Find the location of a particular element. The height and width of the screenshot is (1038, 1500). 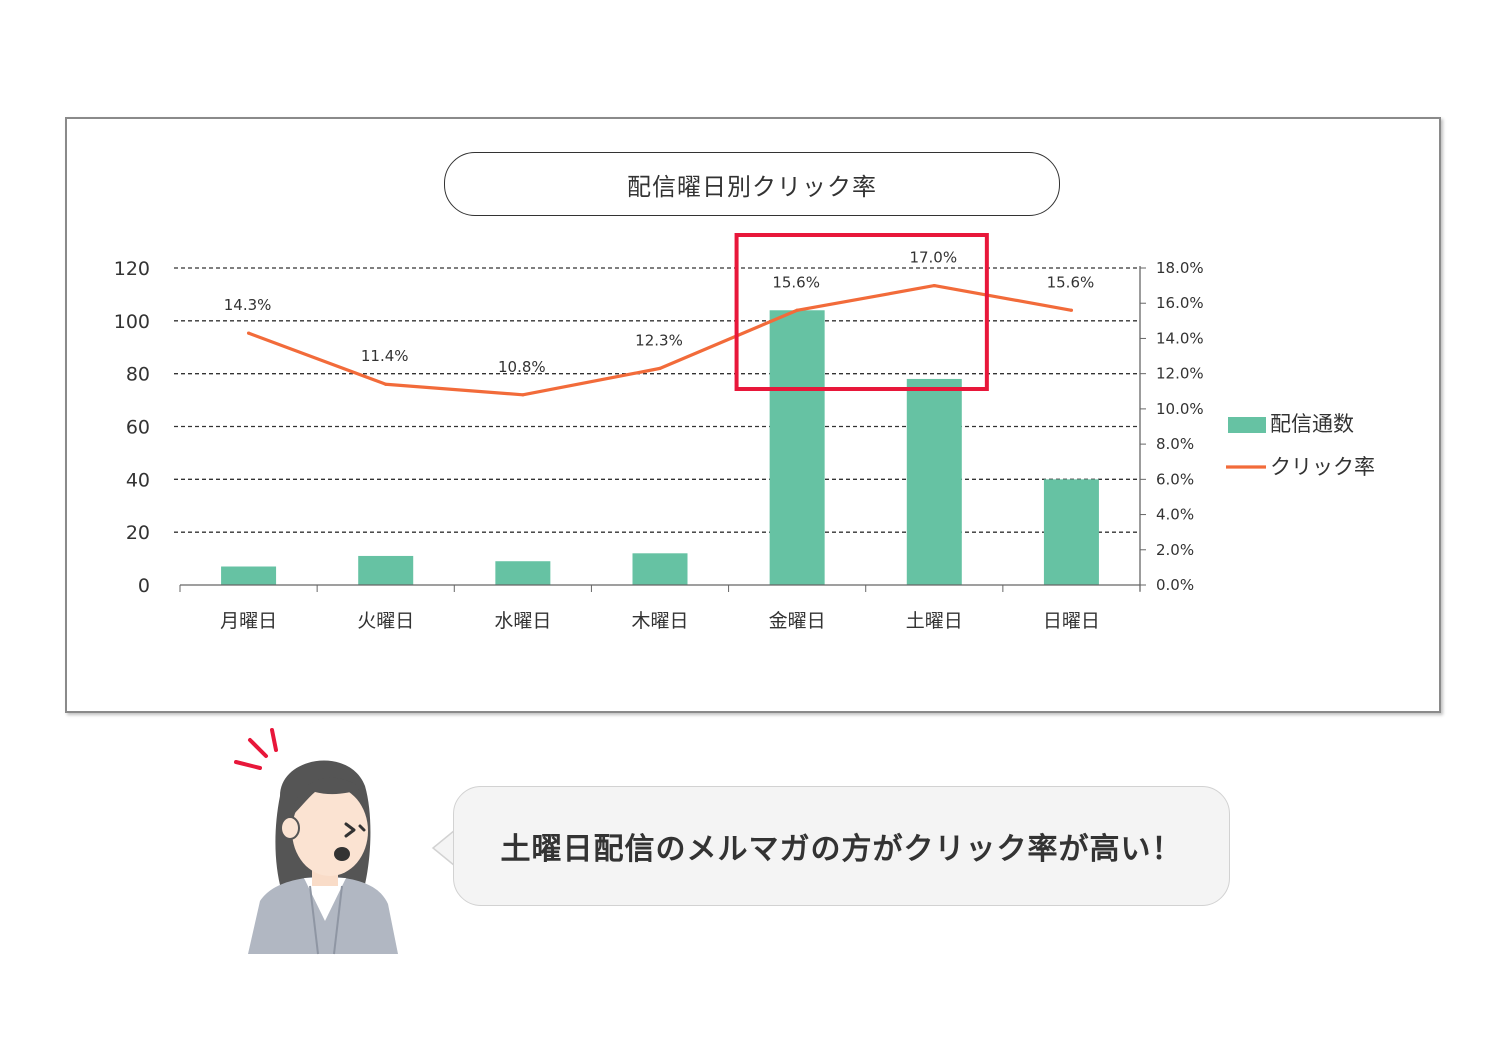

y2-tick-label: 12.0% is located at coordinates (1180, 374).